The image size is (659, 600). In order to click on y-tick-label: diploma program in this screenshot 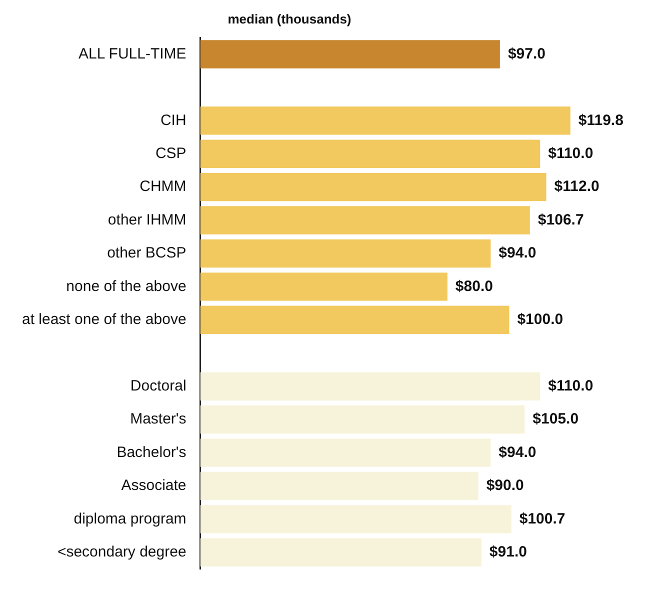, I will do `click(130, 519)`.